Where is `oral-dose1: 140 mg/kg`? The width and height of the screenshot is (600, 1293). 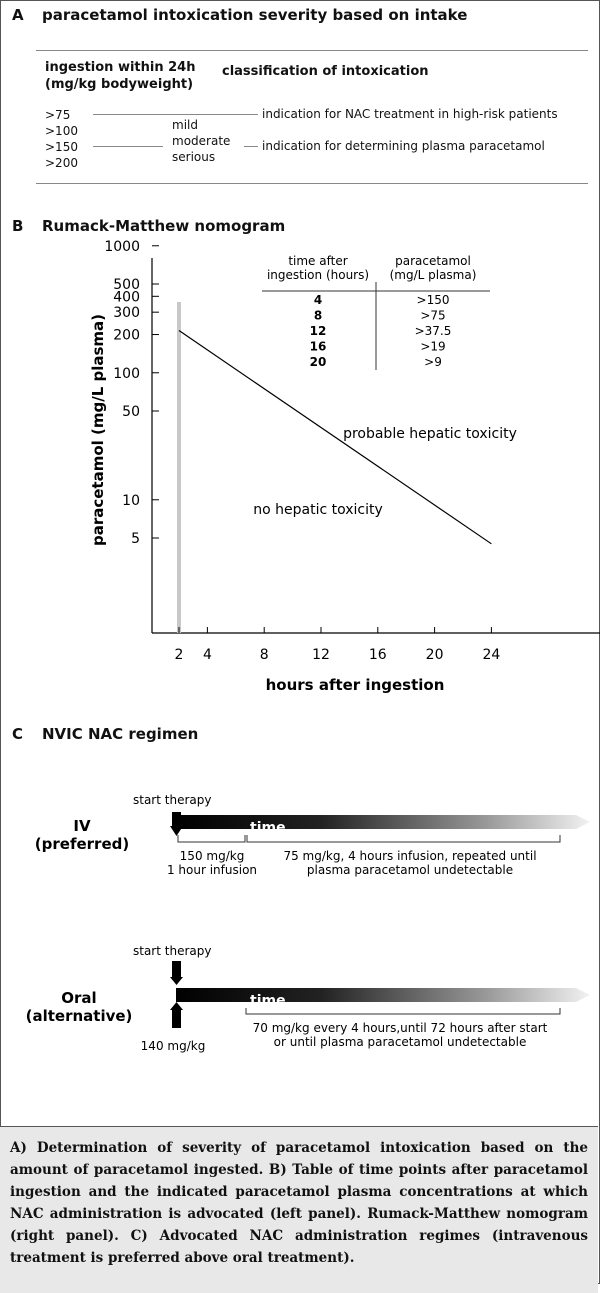
oral-dose1: 140 mg/kg is located at coordinates (173, 1046).